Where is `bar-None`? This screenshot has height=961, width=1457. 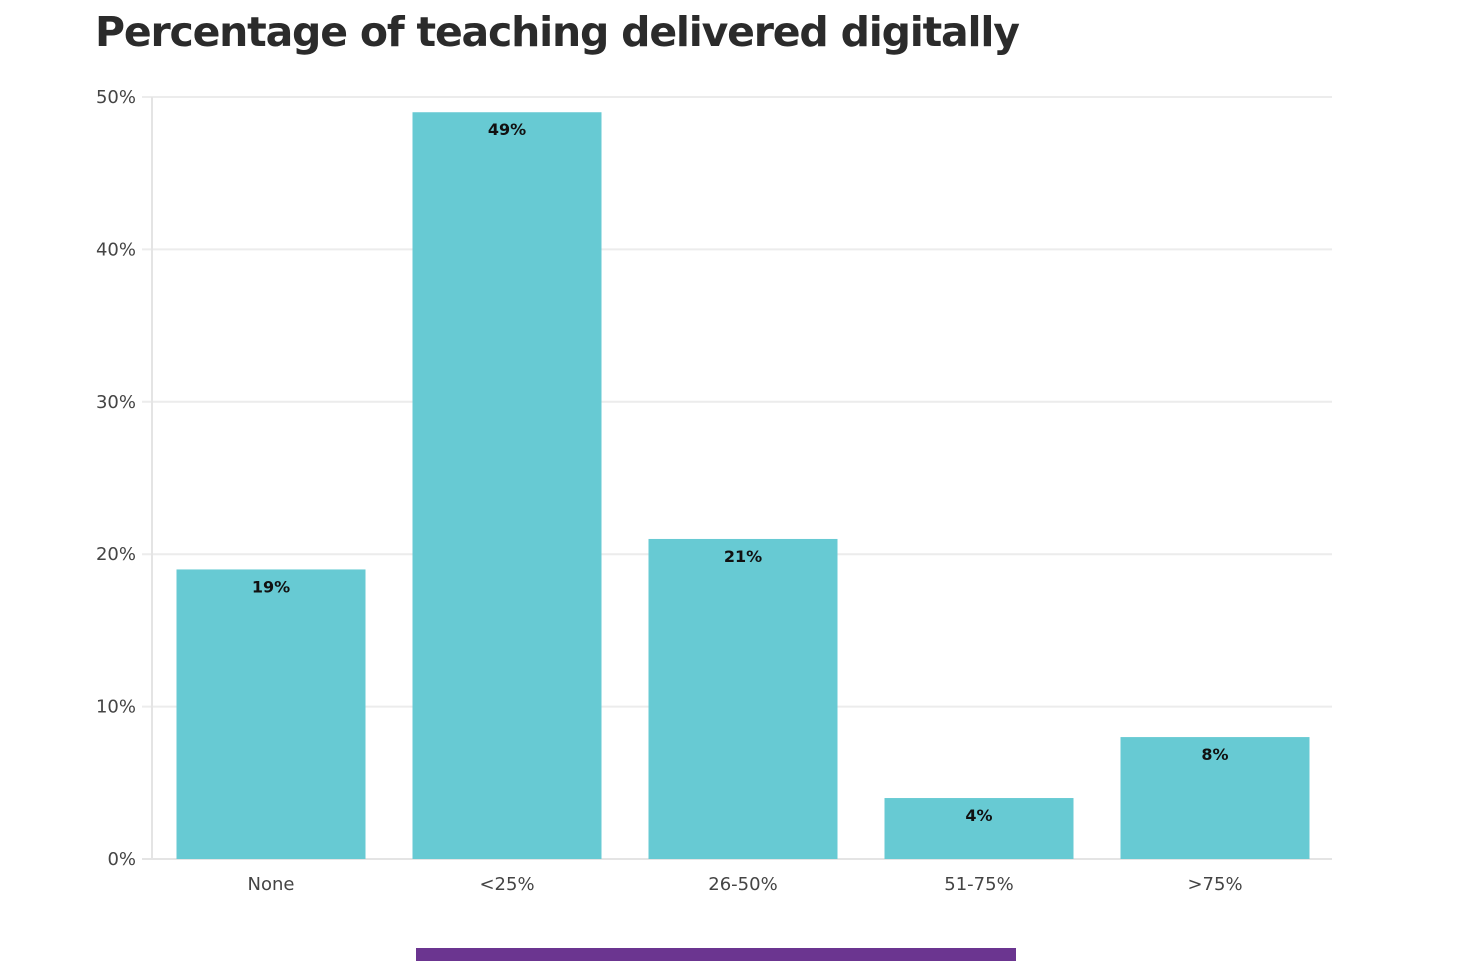
bar-None is located at coordinates (271, 714).